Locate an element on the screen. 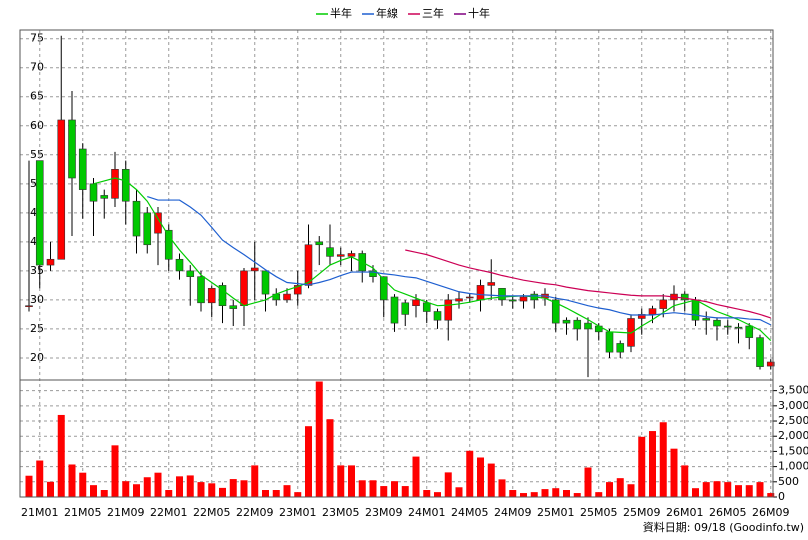 Image resolution: width=808 pixels, height=540 pixels. legend-label: 十年 is located at coordinates (479, 13).